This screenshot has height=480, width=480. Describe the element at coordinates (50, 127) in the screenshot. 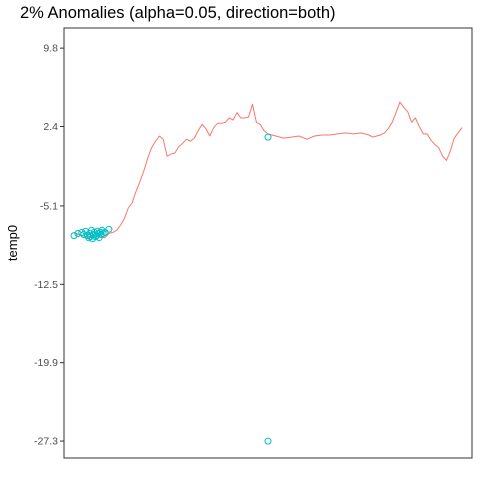

I see `y-tick-label: 2.4` at that location.